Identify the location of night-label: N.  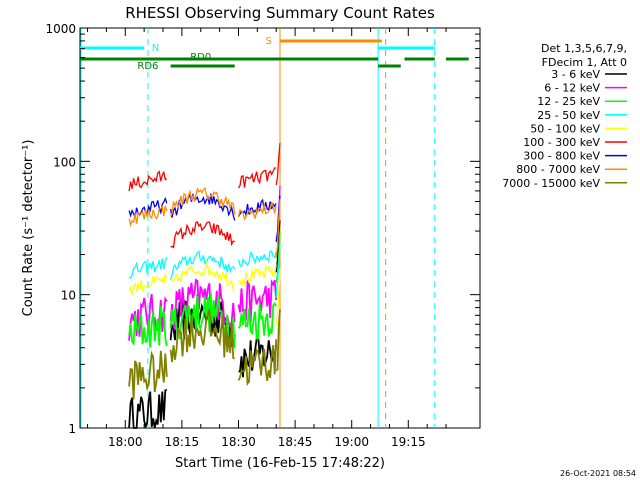
(155, 48).